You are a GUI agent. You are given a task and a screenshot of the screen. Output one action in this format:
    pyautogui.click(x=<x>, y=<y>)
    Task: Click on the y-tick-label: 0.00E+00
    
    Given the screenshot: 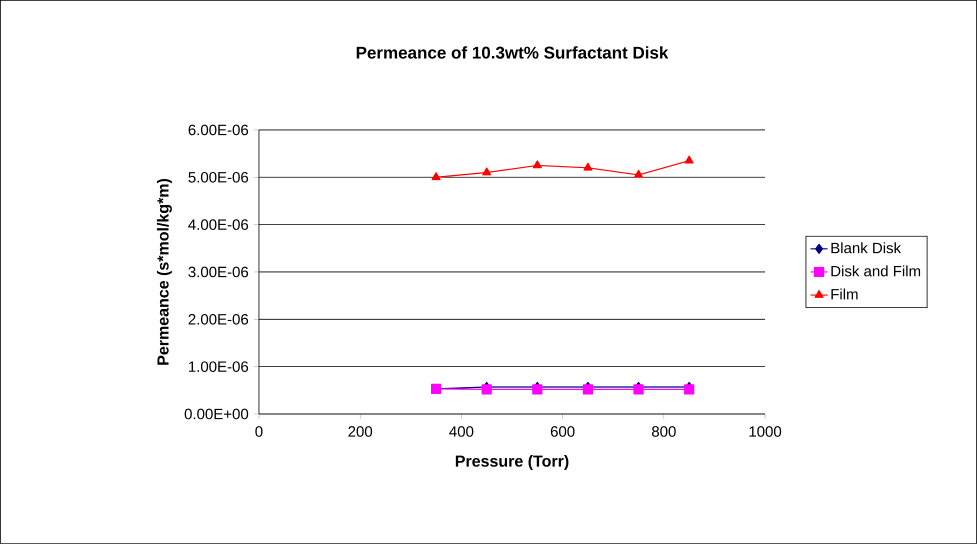 What is the action you would take?
    pyautogui.click(x=216, y=414)
    